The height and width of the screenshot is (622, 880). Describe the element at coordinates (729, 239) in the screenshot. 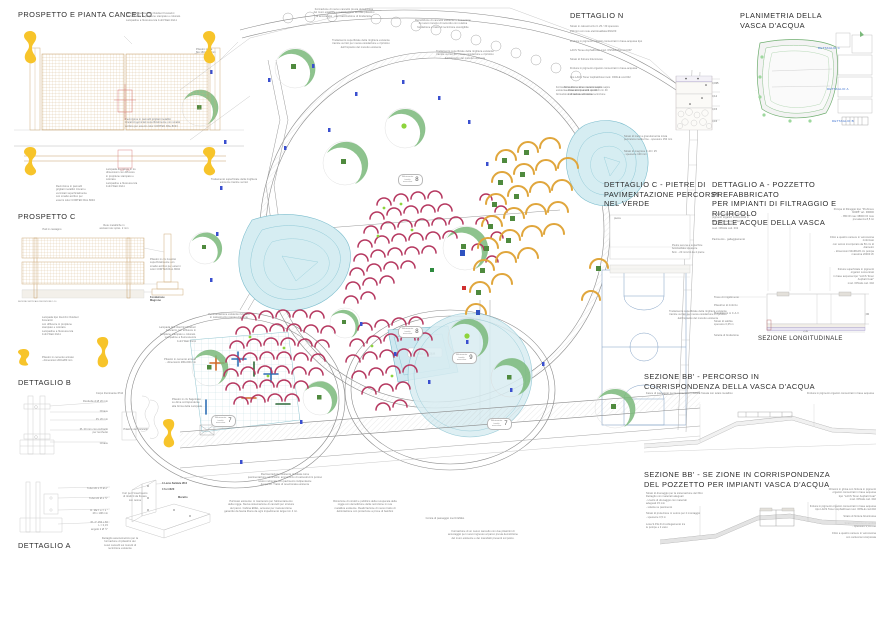

I see `pozzetto-note-left2: Pavimento - galleggiamento` at that location.